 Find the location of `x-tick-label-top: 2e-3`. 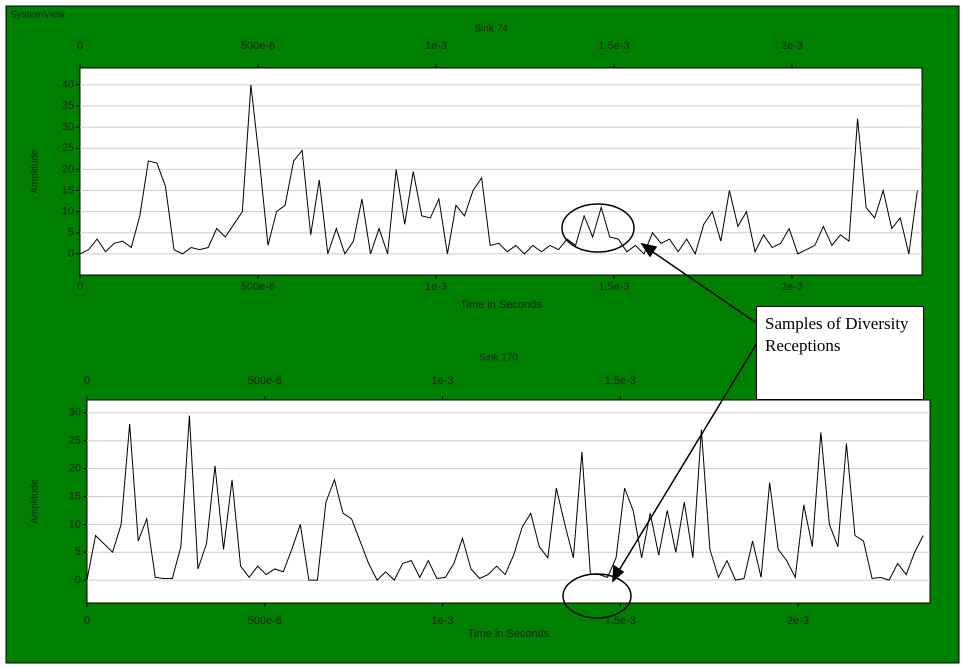

x-tick-label-top: 2e-3 is located at coordinates (792, 46).